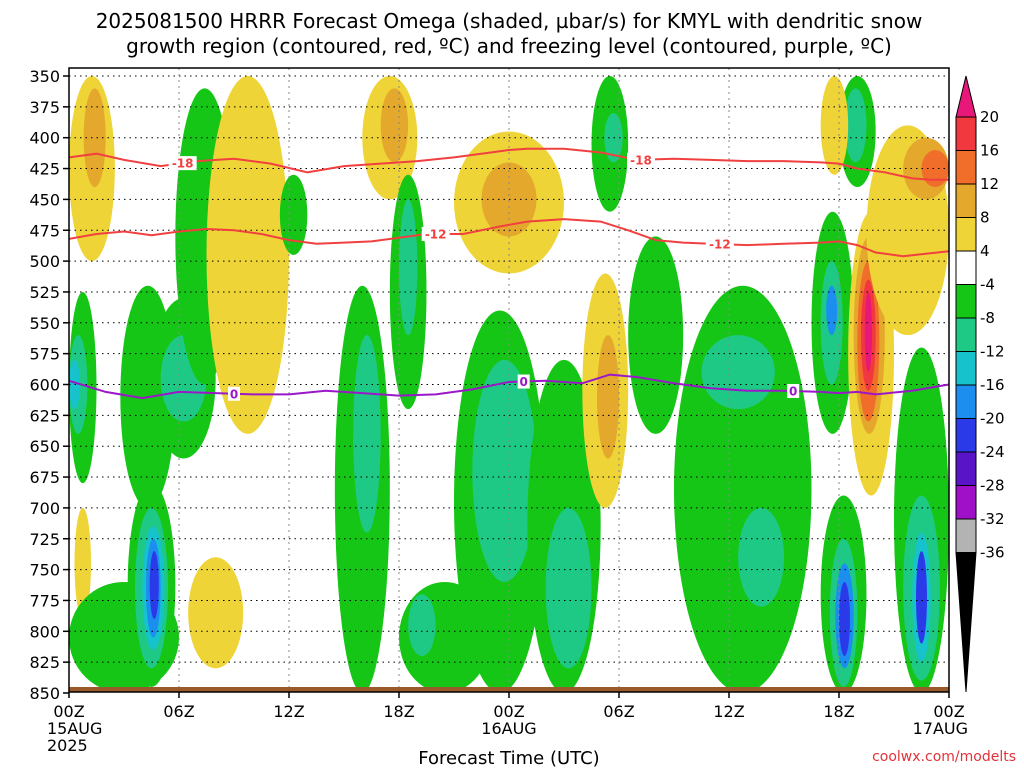 The image size is (1024, 768). Describe the element at coordinates (966, 401) in the screenshot. I see `colorbar-band--20` at that location.